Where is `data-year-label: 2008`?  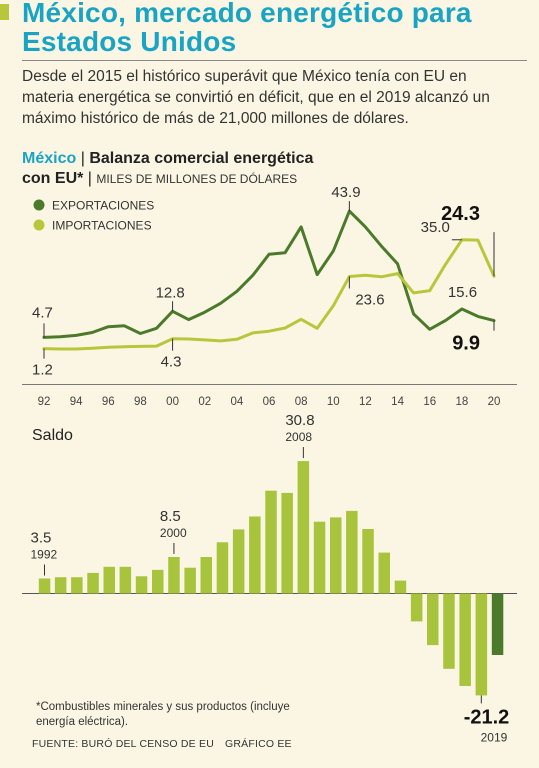 data-year-label: 2008 is located at coordinates (298, 437).